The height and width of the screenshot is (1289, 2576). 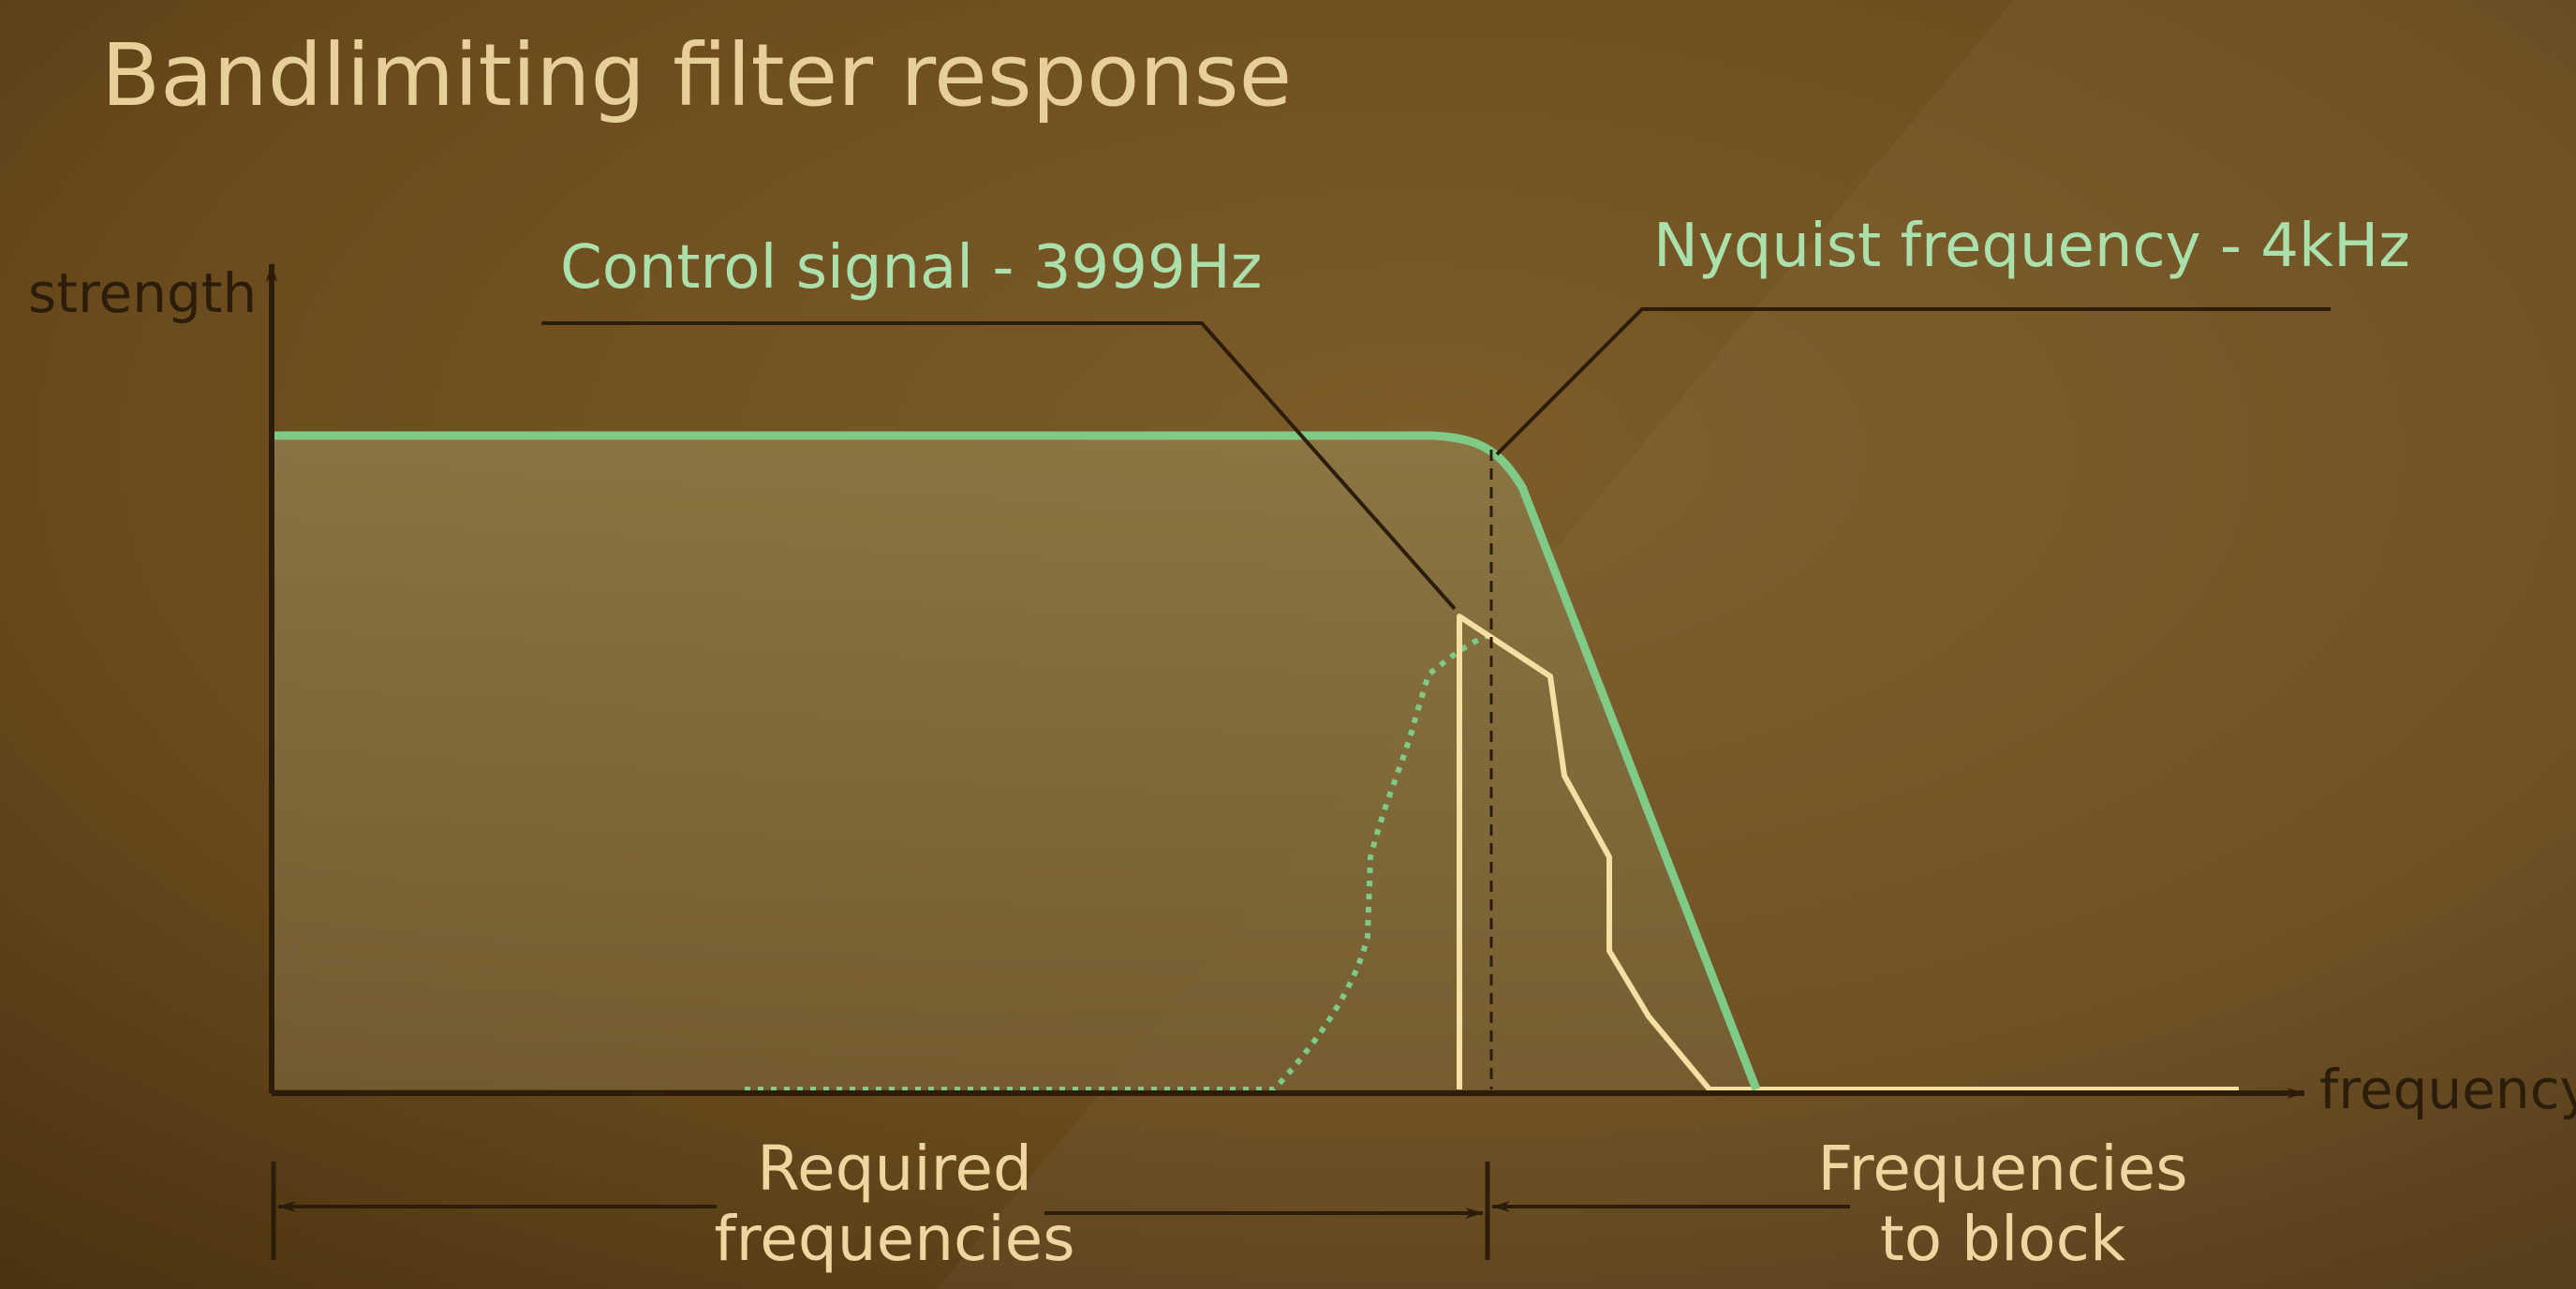 What do you see at coordinates (142, 293) in the screenshot?
I see `y-axis-label: strength` at bounding box center [142, 293].